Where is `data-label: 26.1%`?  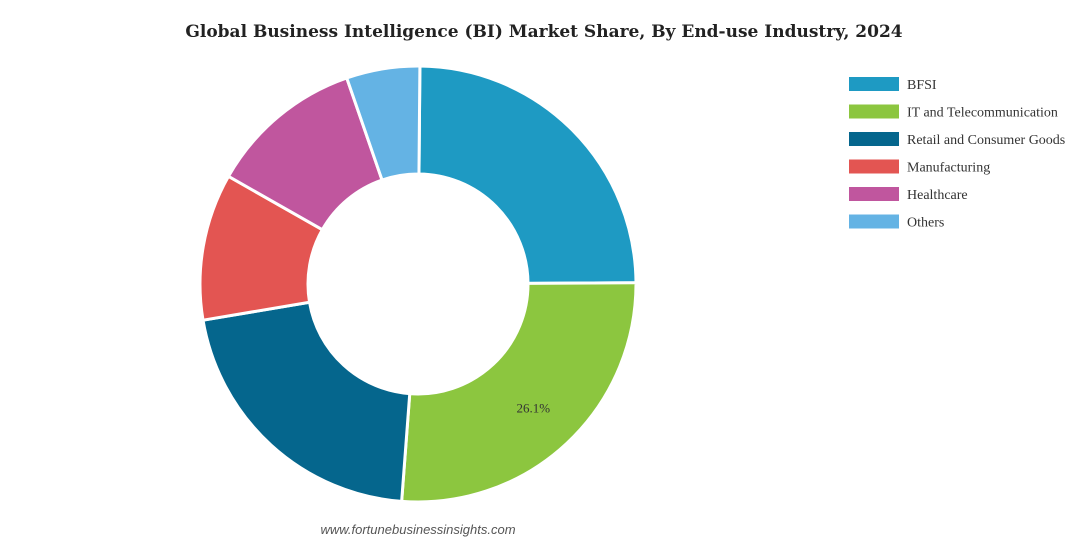 data-label: 26.1% is located at coordinates (533, 408).